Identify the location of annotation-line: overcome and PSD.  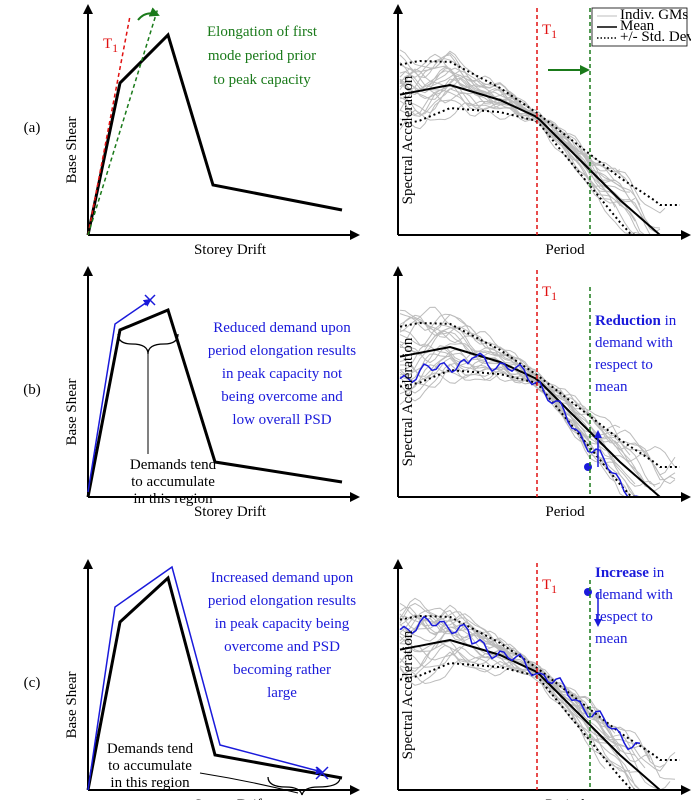
(282, 647).